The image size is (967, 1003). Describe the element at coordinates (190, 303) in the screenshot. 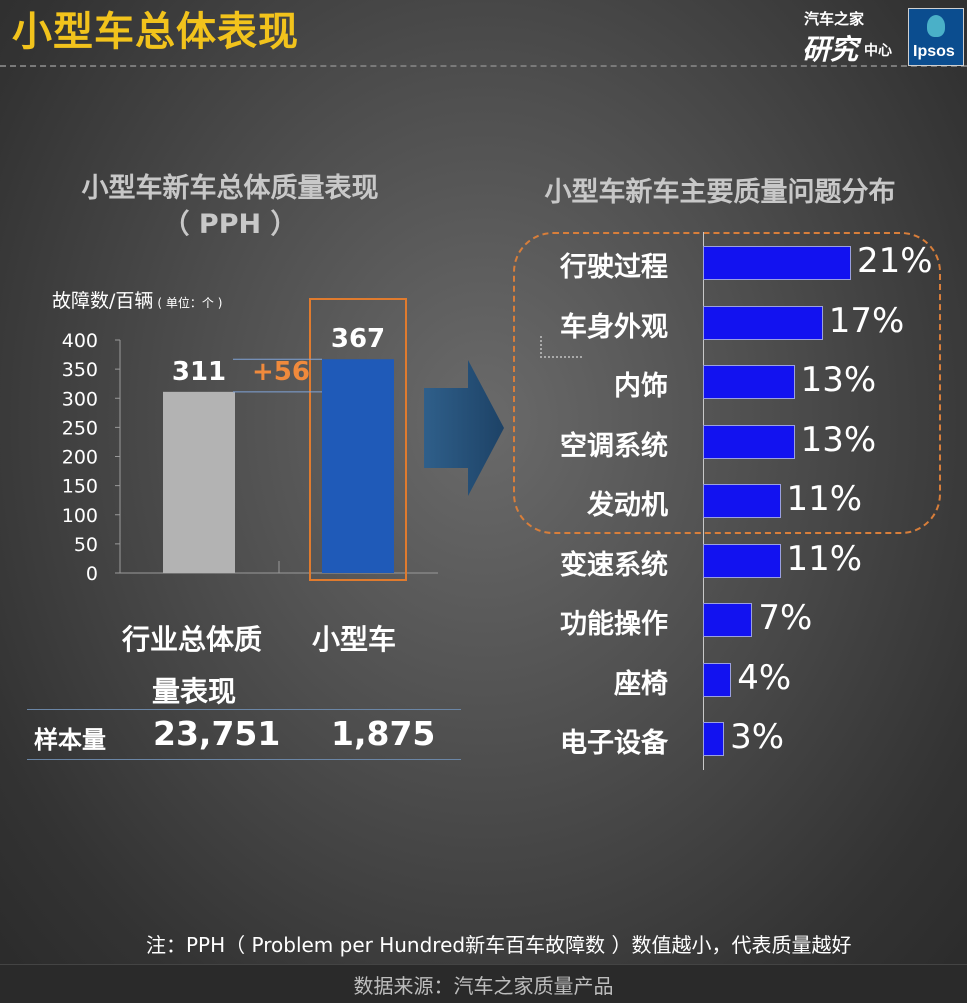

I see `y-axis-unit: ( 单位：个 )` at that location.